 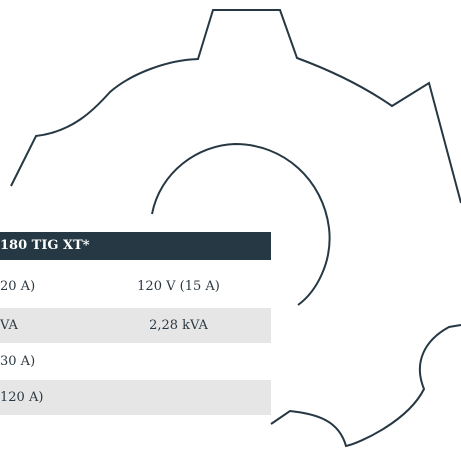 What do you see at coordinates (9, 325) in the screenshot?
I see `table-cell: VA` at bounding box center [9, 325].